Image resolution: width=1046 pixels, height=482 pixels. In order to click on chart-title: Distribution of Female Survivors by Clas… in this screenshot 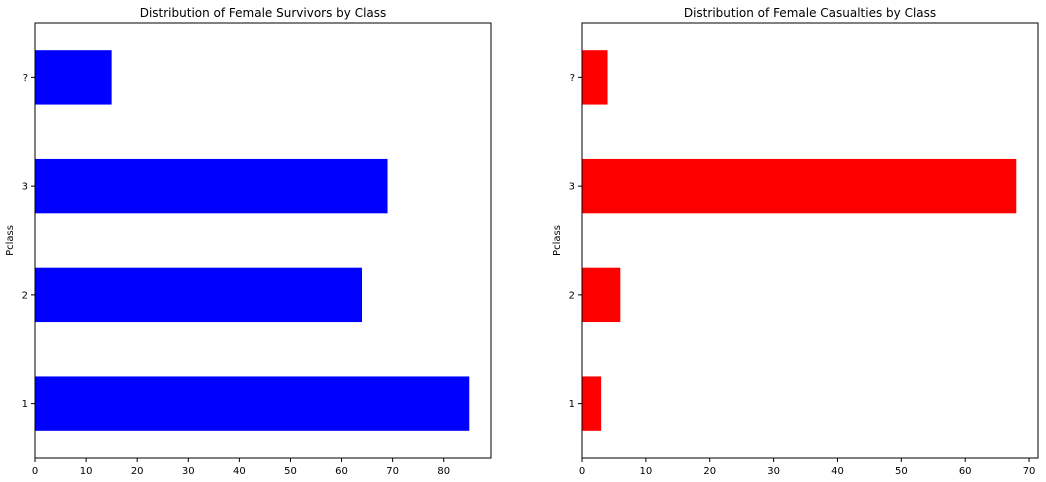, I will do `click(263, 13)`.